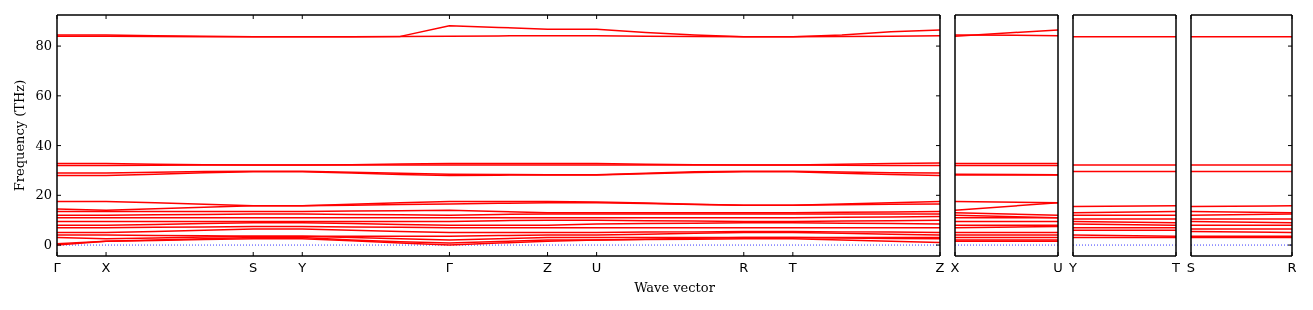 This screenshot has width=1313, height=310. I want to click on x-axis-title: Wave vector, so click(675, 287).